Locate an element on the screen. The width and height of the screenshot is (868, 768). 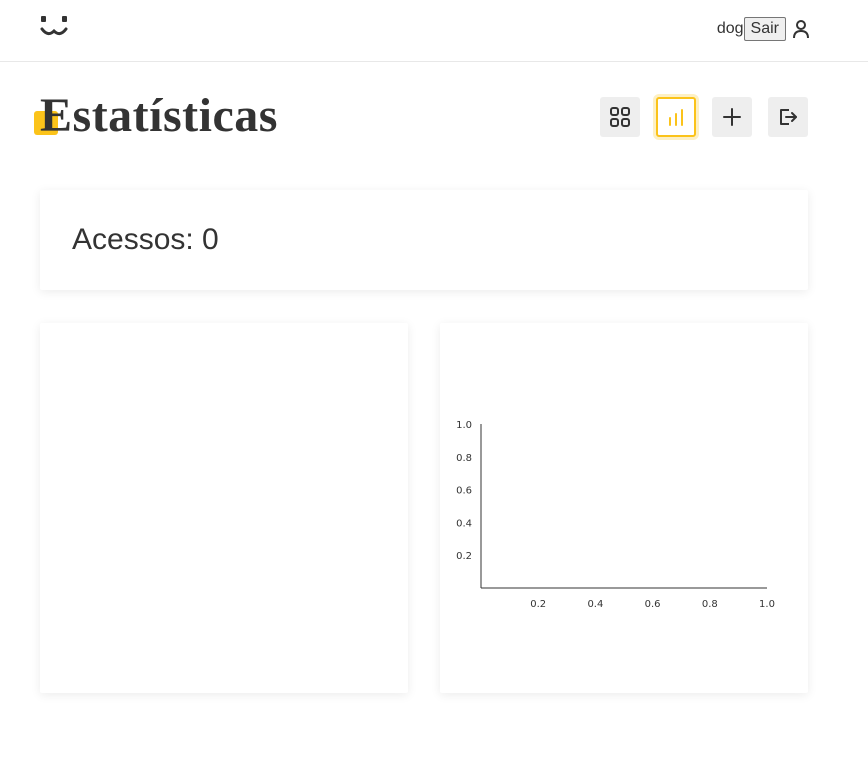
y-tick-label: 0.8 is located at coordinates (464, 458).